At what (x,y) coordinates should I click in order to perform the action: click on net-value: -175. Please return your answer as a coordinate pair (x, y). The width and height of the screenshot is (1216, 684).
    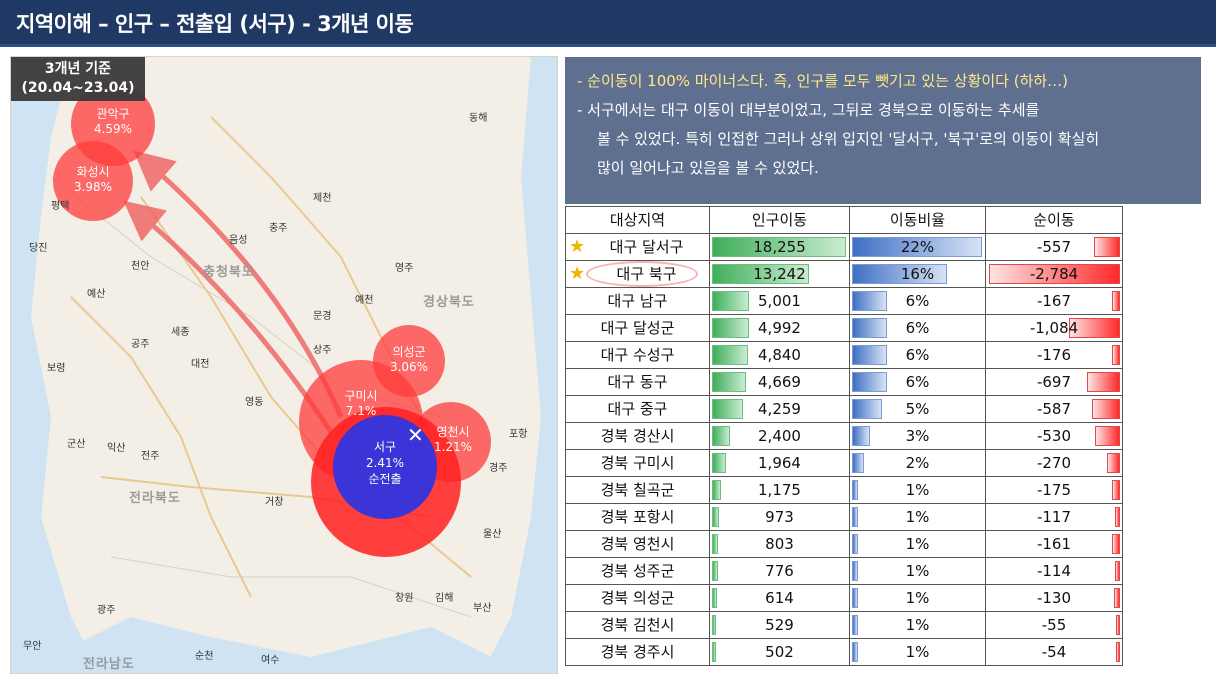
    Looking at the image, I should click on (1054, 489).